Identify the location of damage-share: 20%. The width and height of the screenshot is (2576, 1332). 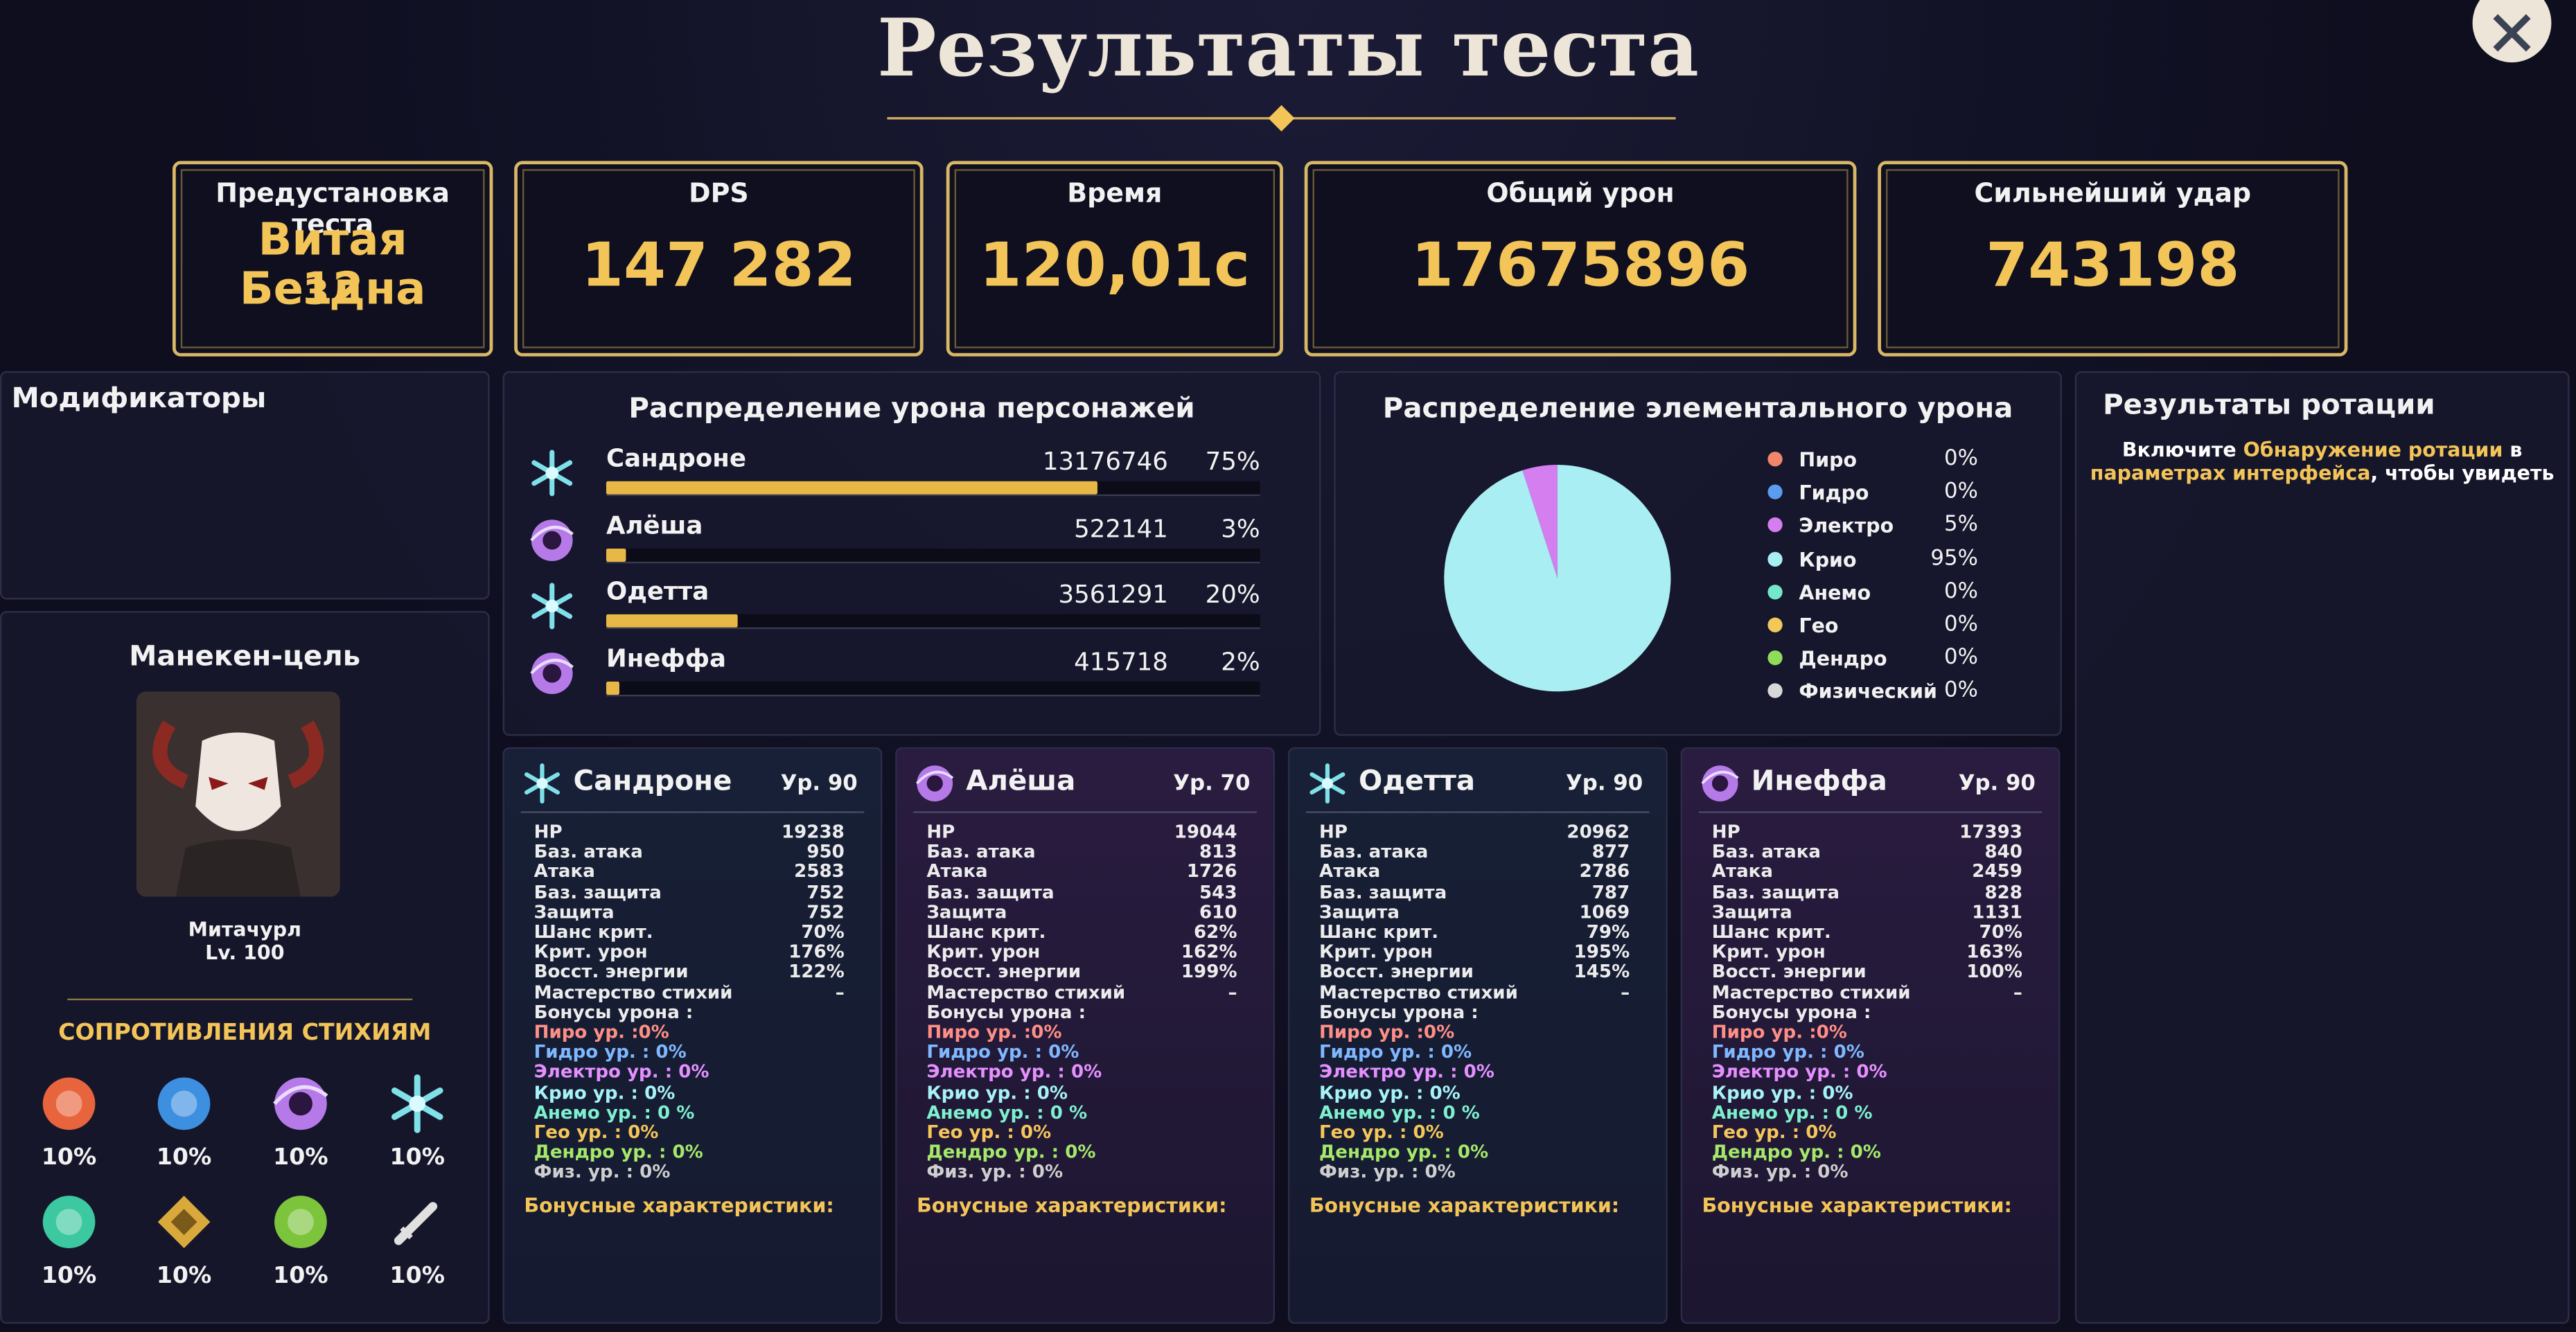
(1232, 595).